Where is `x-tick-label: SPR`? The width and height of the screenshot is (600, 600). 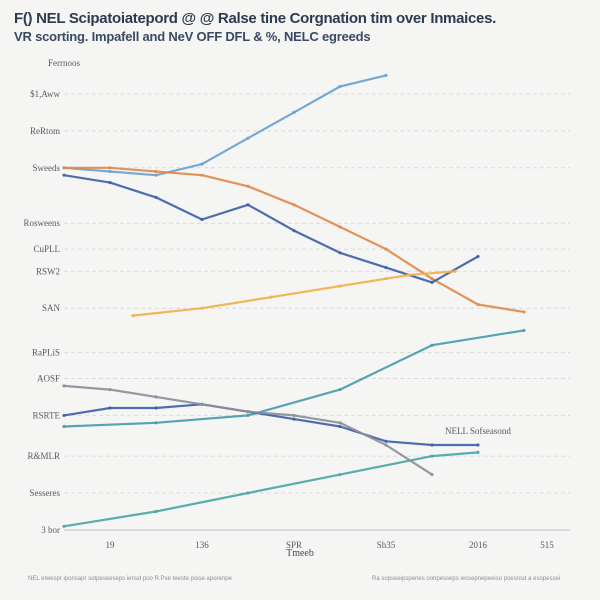 x-tick-label: SPR is located at coordinates (294, 545).